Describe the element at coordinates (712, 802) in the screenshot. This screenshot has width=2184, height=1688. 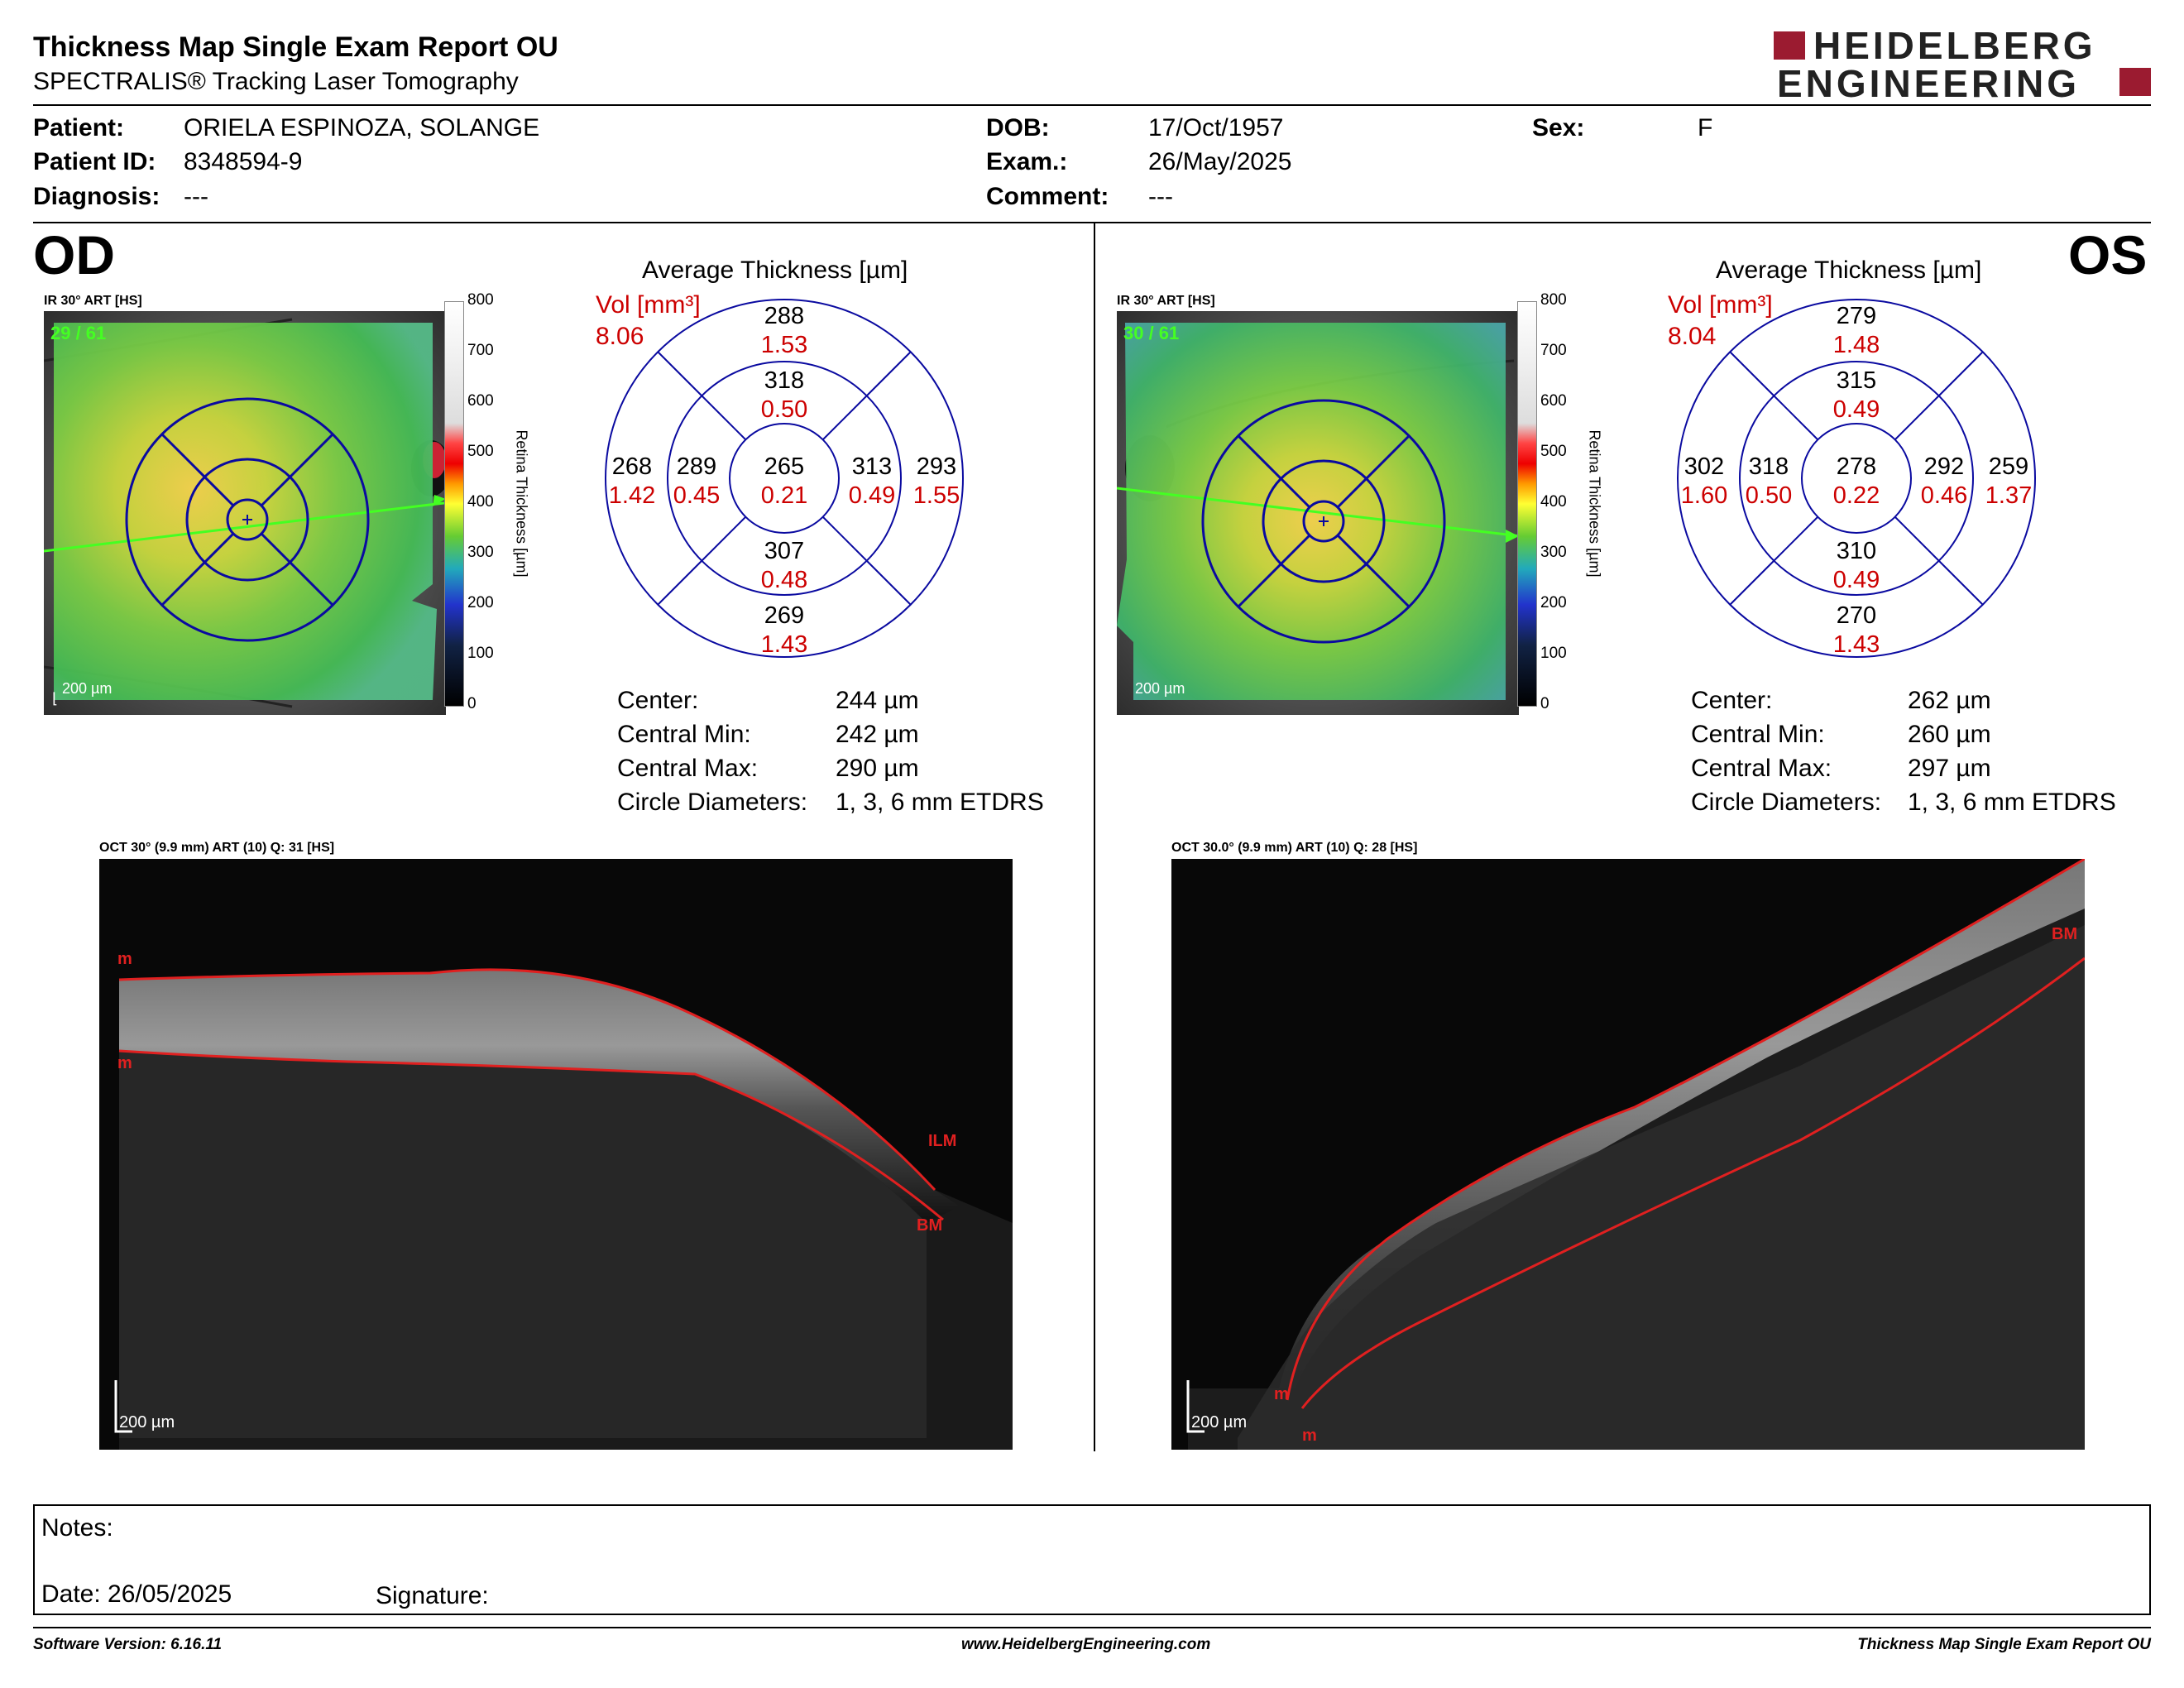
I see `od-circle-diam-label: Circle Diameters:` at that location.